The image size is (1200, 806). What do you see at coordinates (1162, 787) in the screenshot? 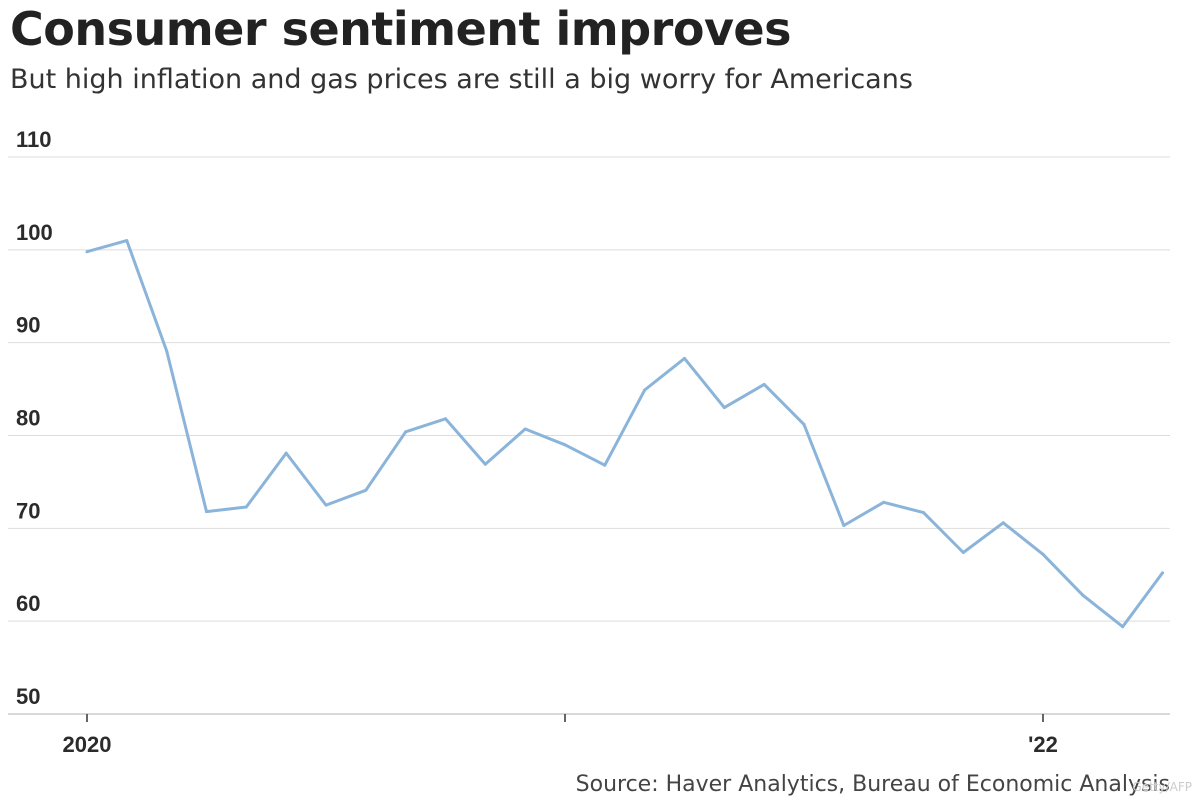
I see `photo-credit-watermark: Getty/AFP` at bounding box center [1162, 787].